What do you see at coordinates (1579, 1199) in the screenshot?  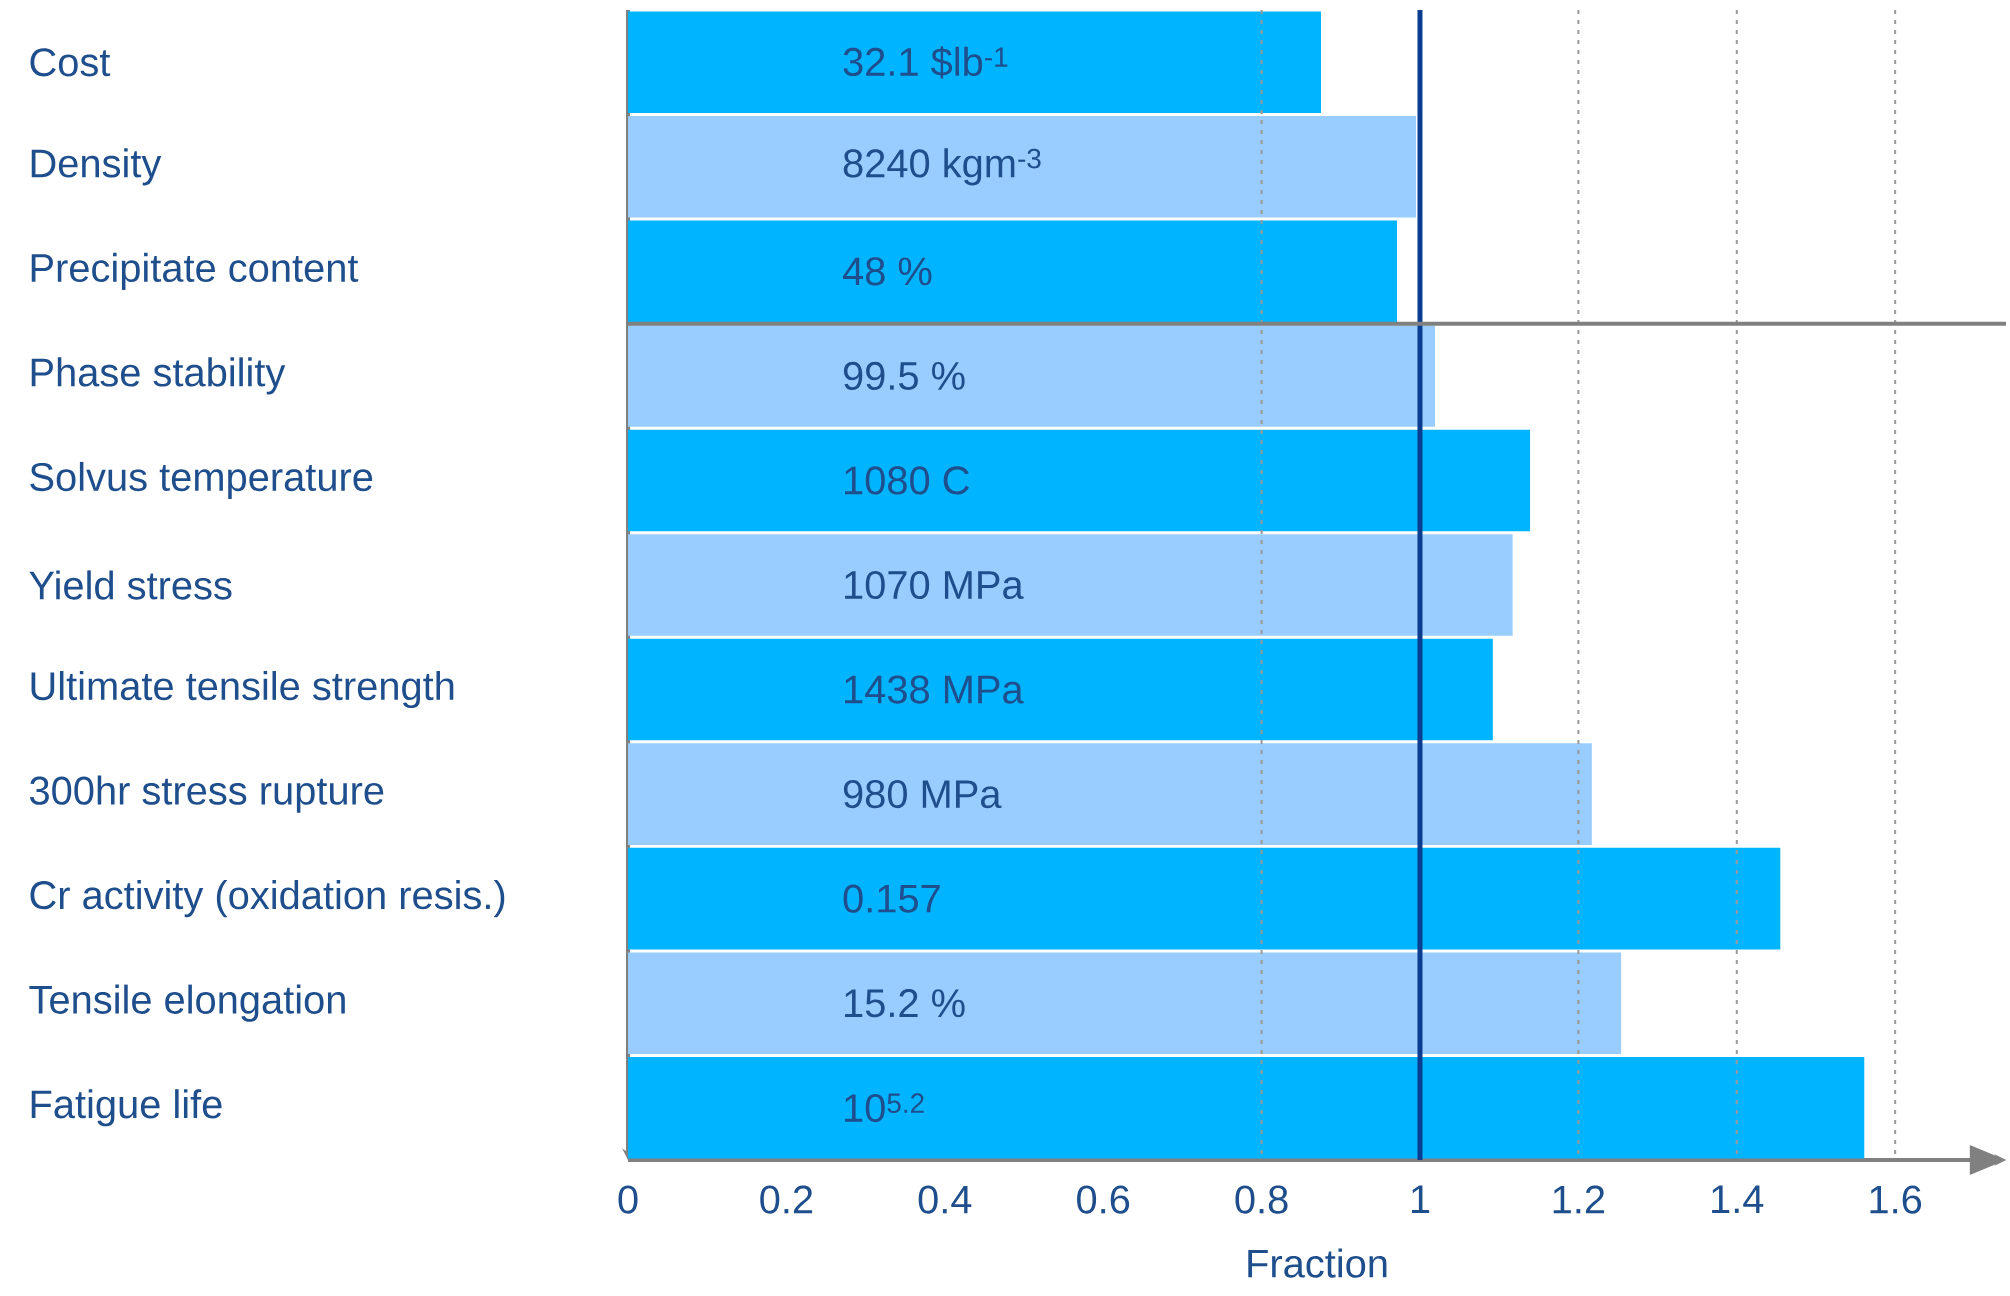 I see `x-tick-label: 1.2` at bounding box center [1579, 1199].